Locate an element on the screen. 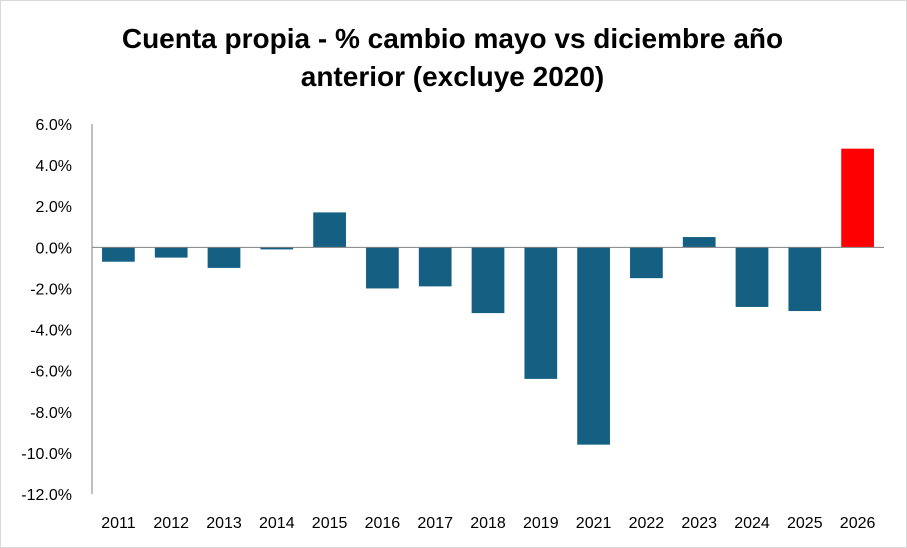 This screenshot has width=907, height=548. bar-2026 is located at coordinates (857, 198).